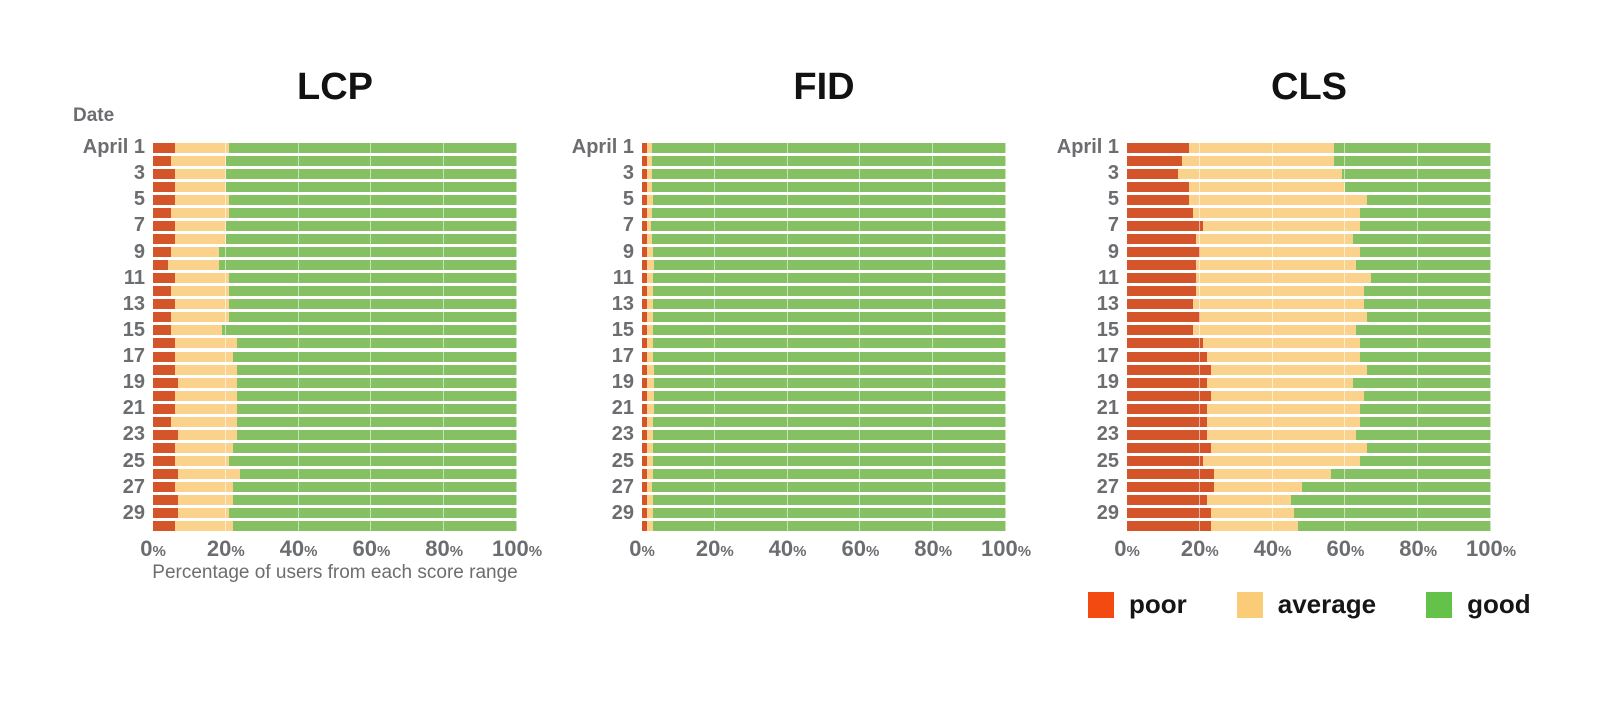 The width and height of the screenshot is (1600, 708). What do you see at coordinates (602, 147) in the screenshot?
I see `y-tick-label: April 1` at bounding box center [602, 147].